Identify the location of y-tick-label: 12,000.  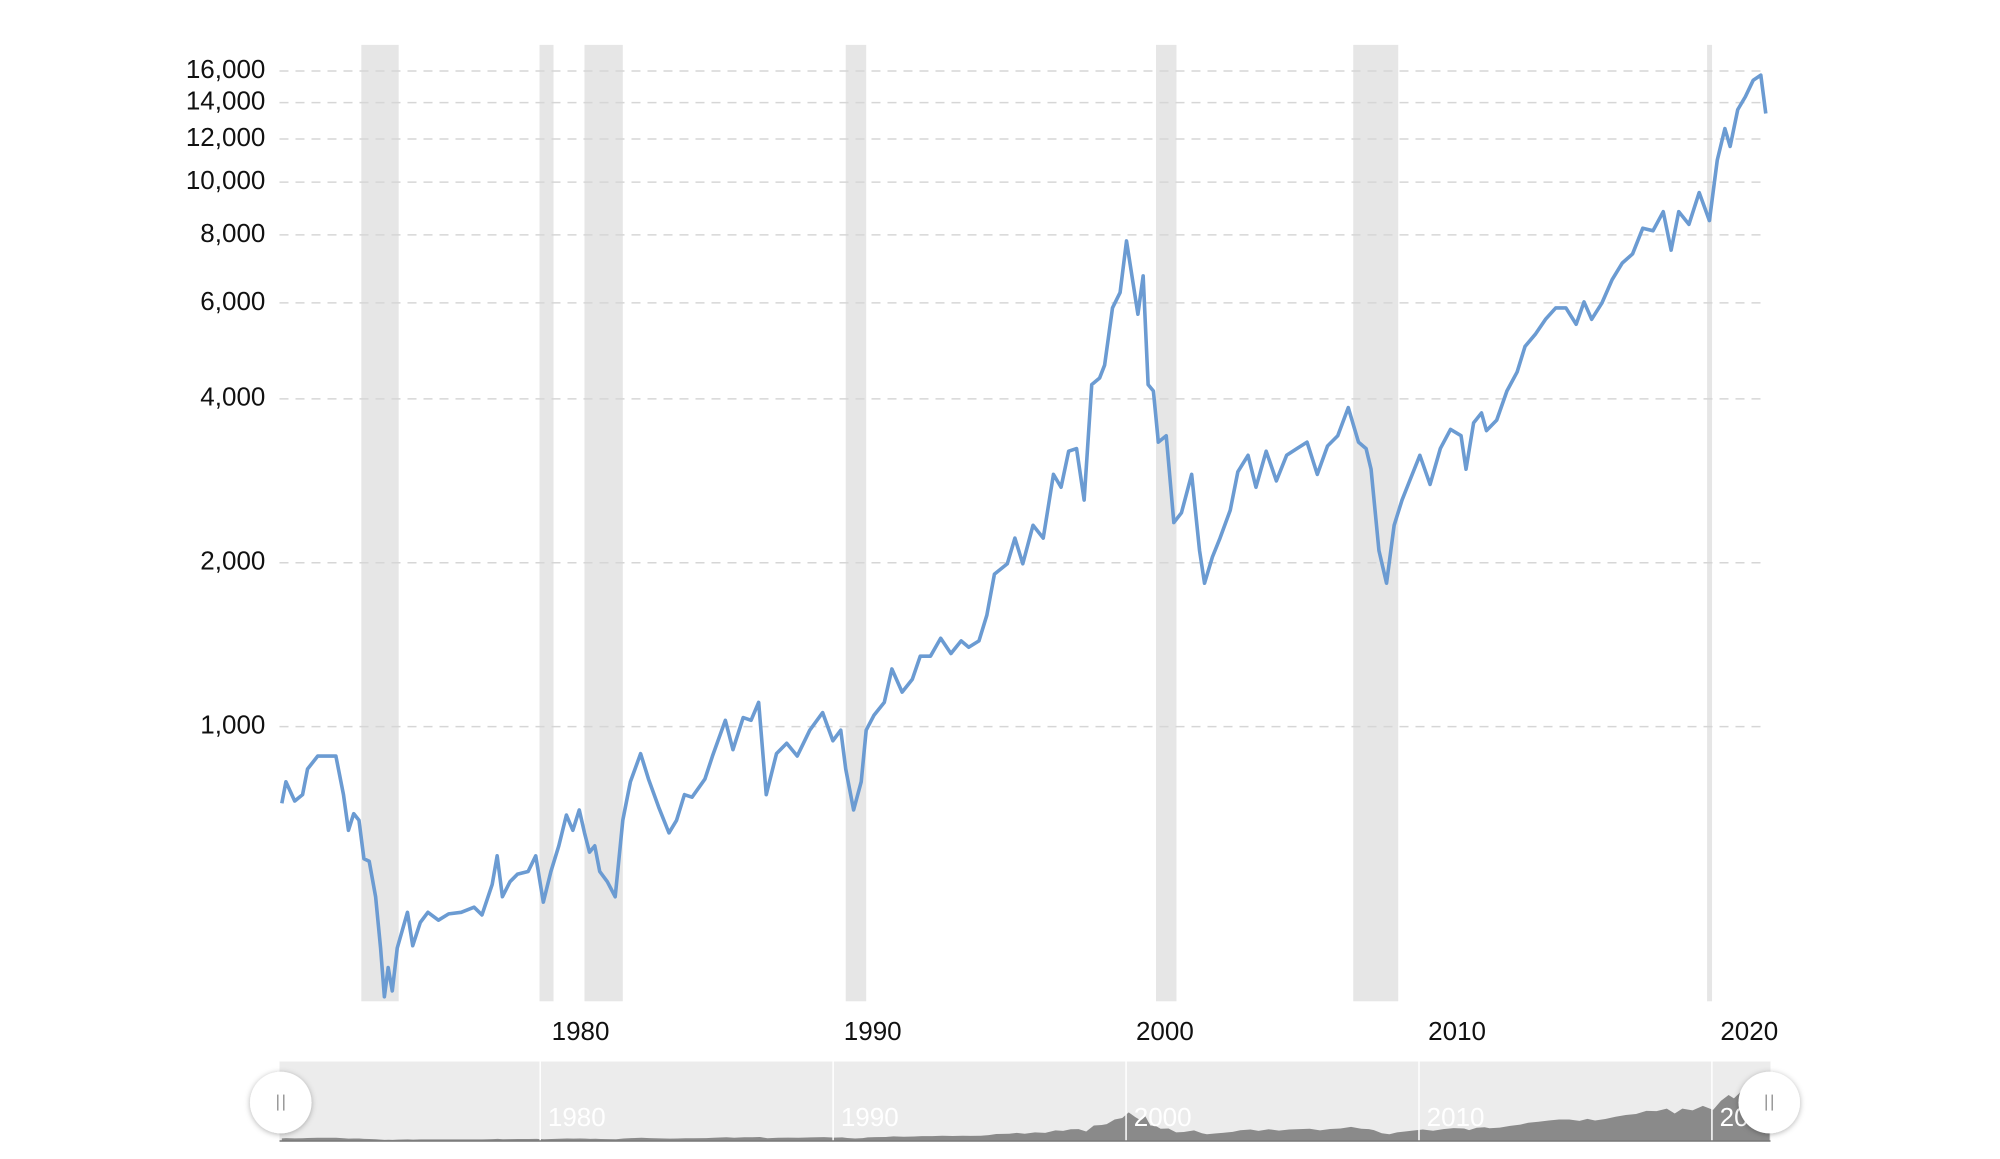
(226, 137).